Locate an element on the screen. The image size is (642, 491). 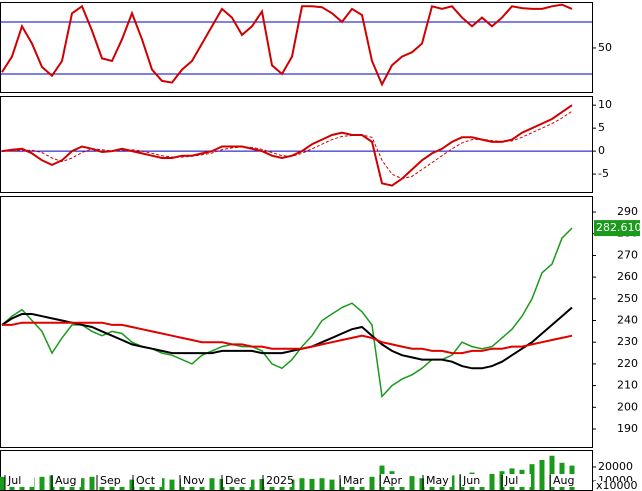
x-tick-label: Dec is located at coordinates (235, 480).